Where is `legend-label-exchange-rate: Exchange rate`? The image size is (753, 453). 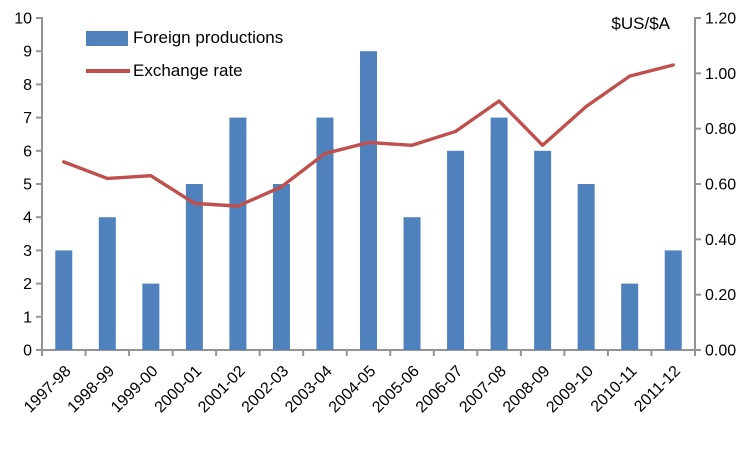
legend-label-exchange-rate: Exchange rate is located at coordinates (188, 70).